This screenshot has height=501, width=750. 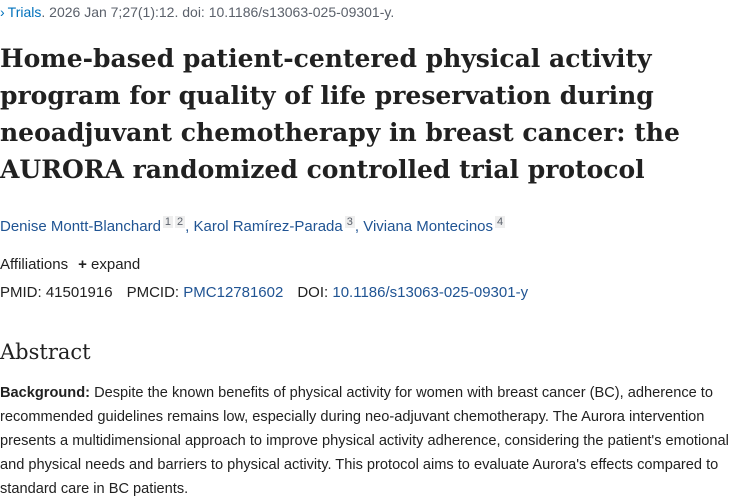 What do you see at coordinates (180, 222) in the screenshot?
I see `affiliation-number: 2` at bounding box center [180, 222].